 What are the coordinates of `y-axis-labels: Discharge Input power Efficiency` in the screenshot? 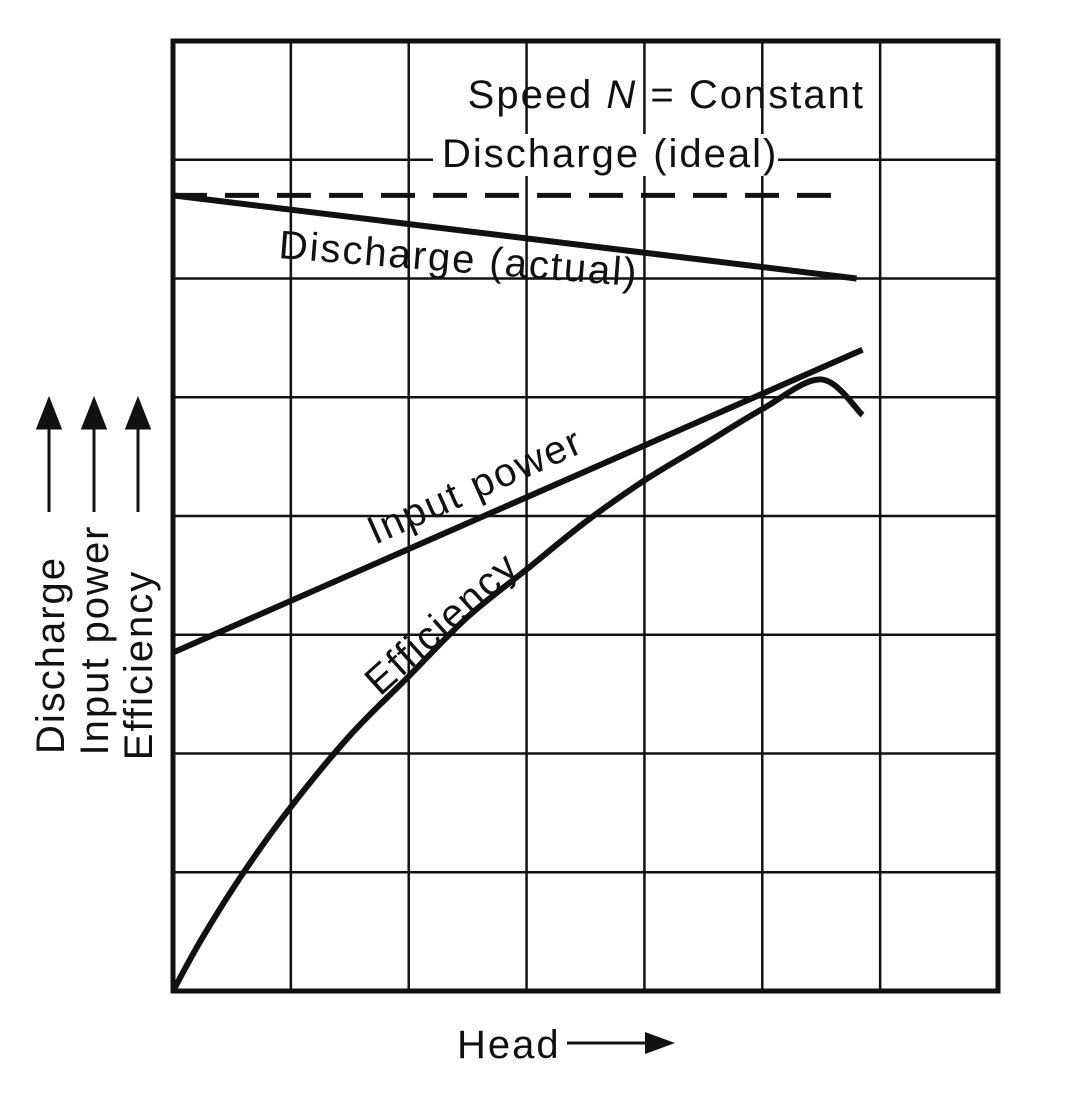 It's located at (95, 642).